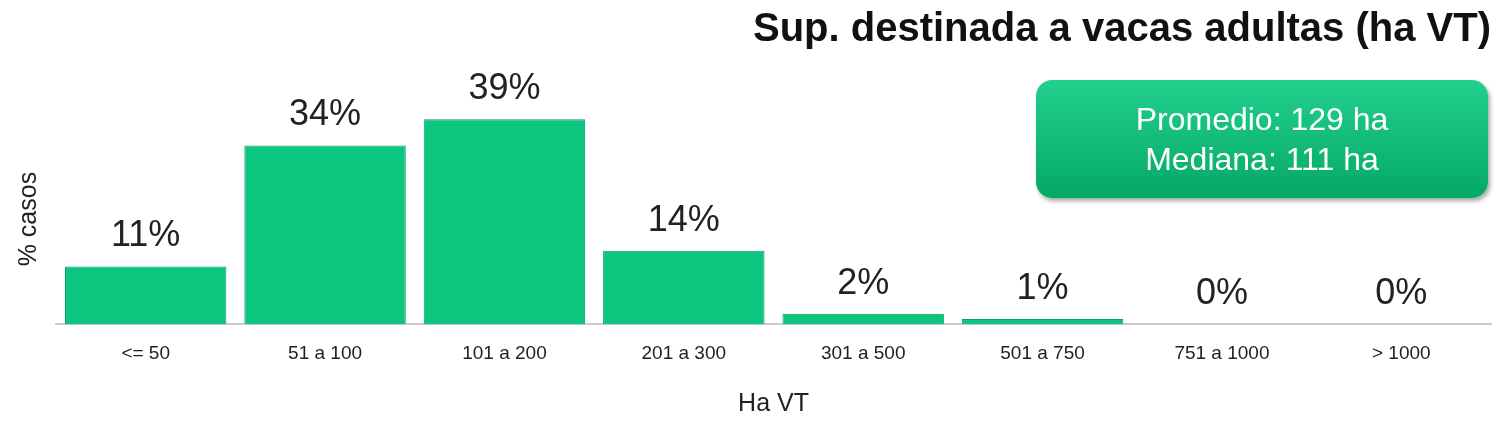 The image size is (1501, 427). Describe the element at coordinates (504, 87) in the screenshot. I see `data-label: 39%` at that location.